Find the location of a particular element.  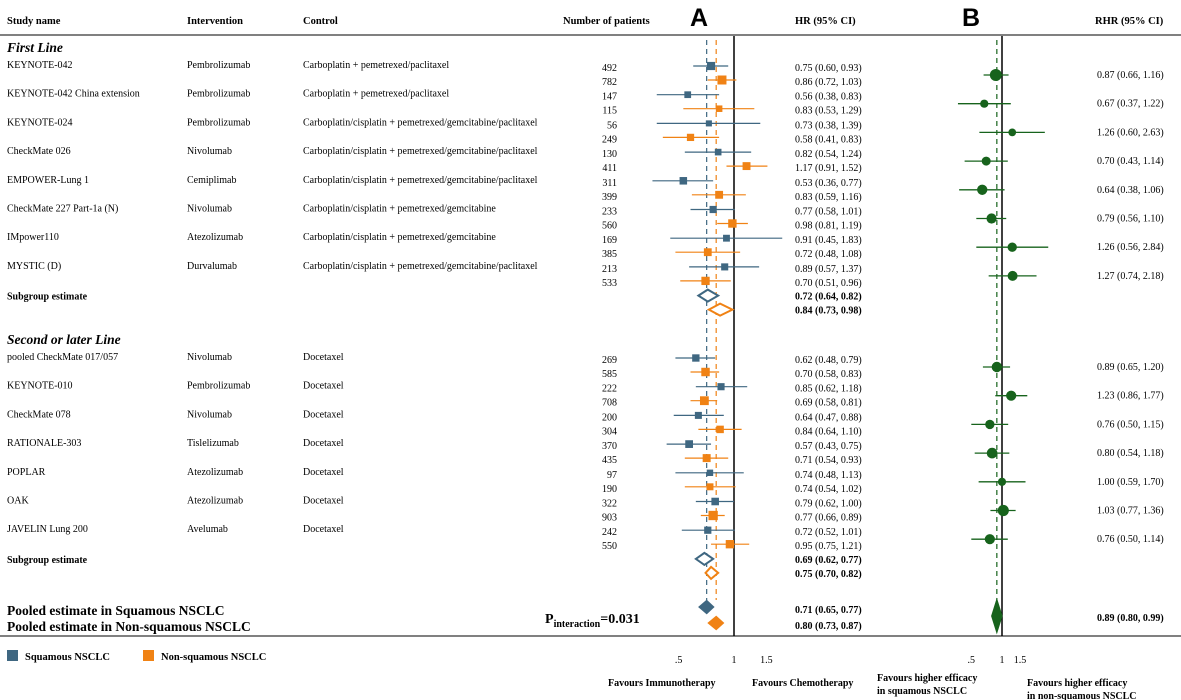

study-name: JAVELIN Lung 200 is located at coordinates (47, 529).